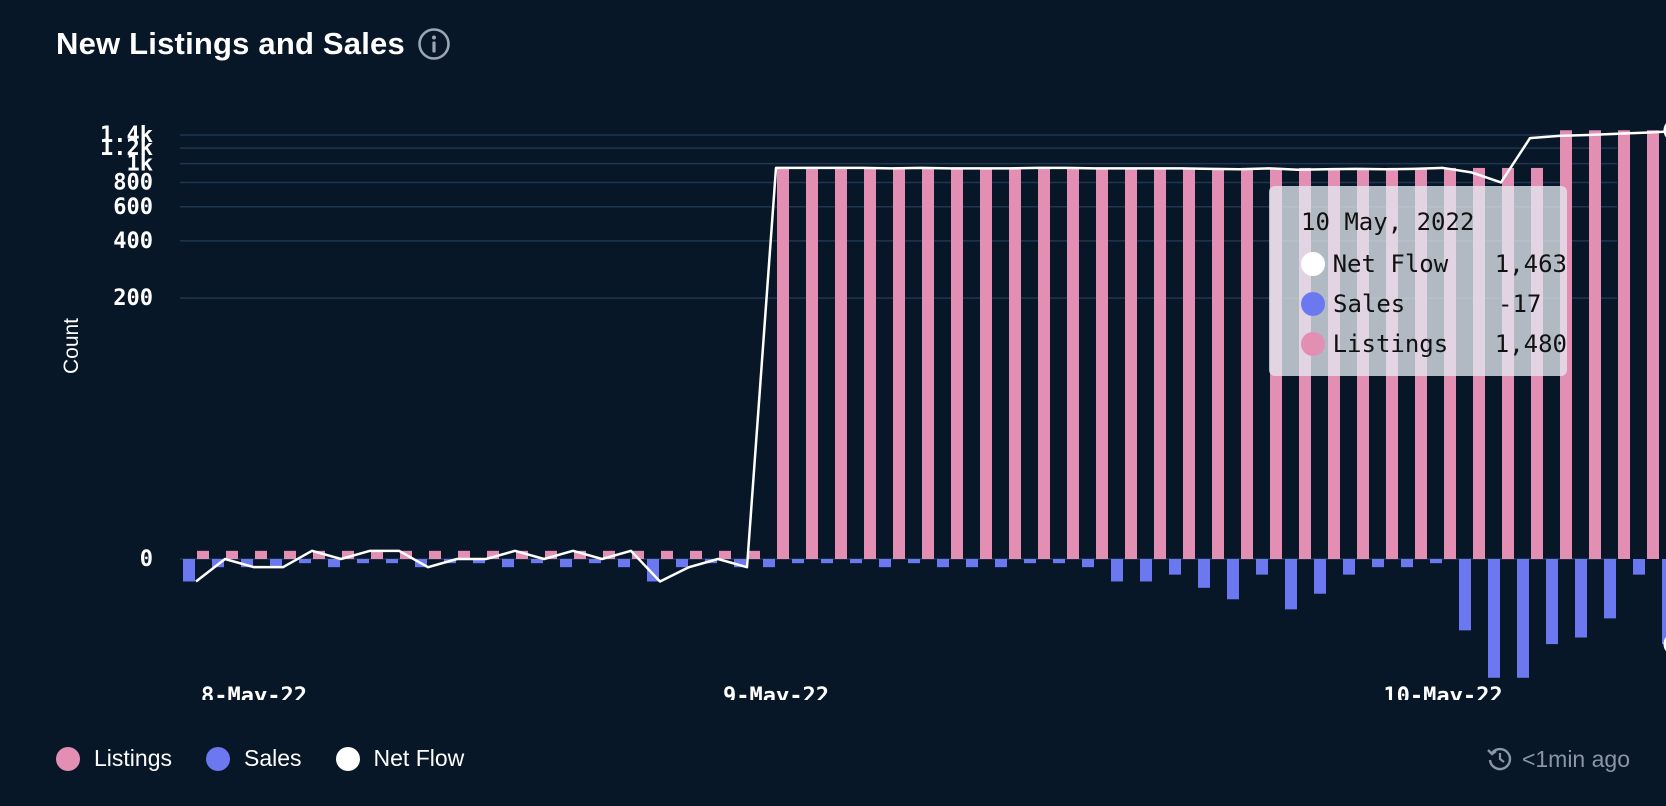  What do you see at coordinates (140, 164) in the screenshot?
I see `y-tick-label: 1k` at bounding box center [140, 164].